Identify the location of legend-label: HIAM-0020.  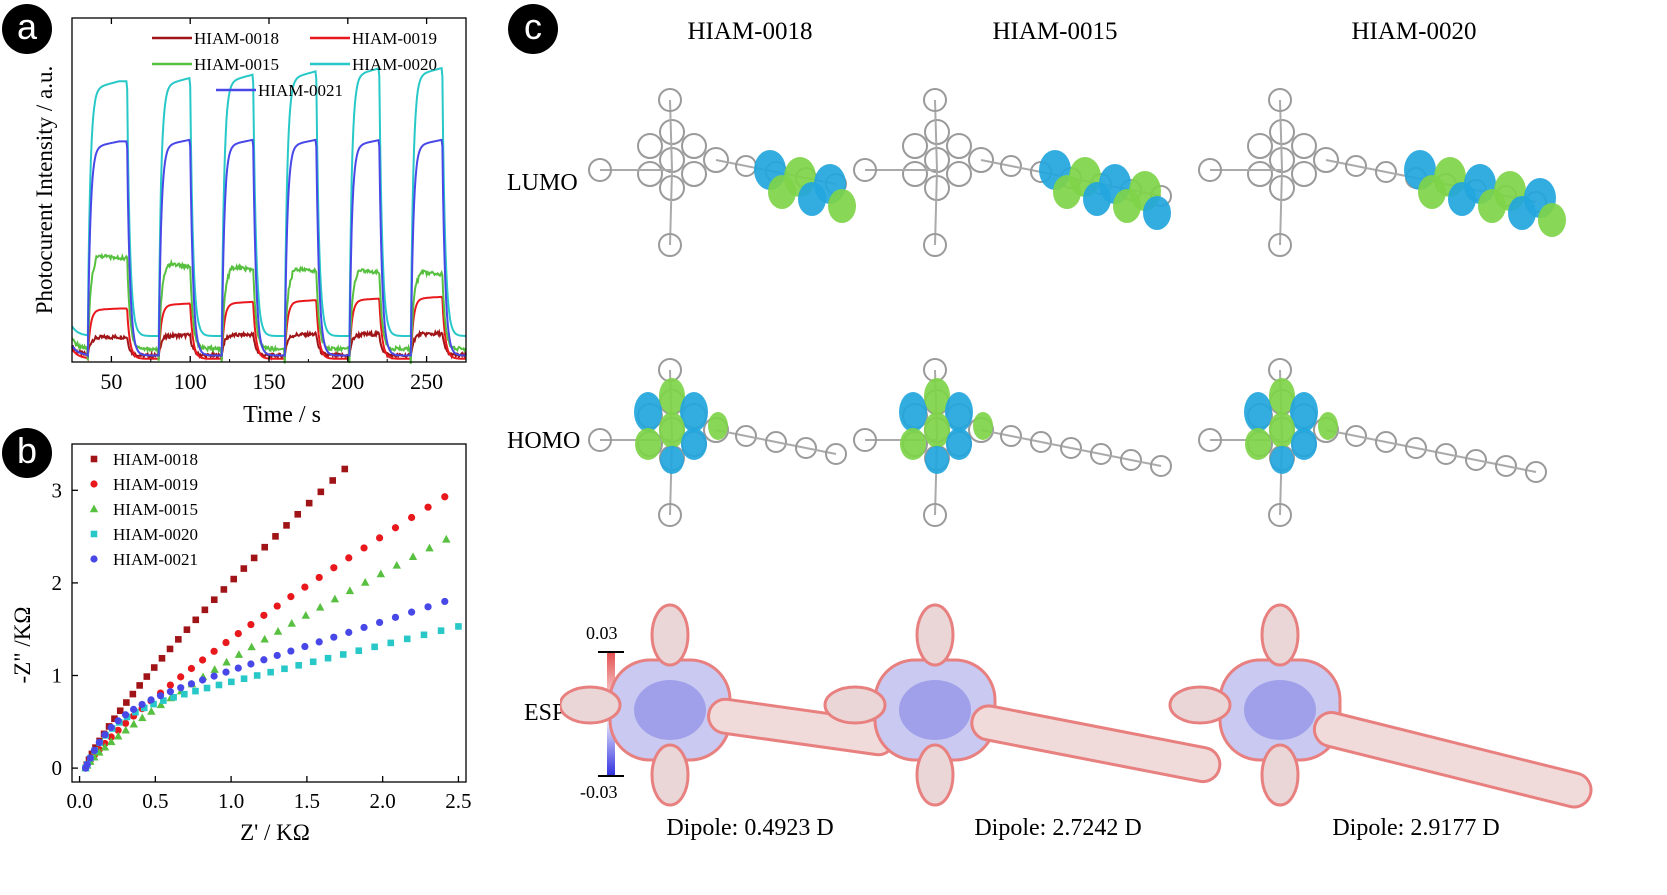
(394, 64).